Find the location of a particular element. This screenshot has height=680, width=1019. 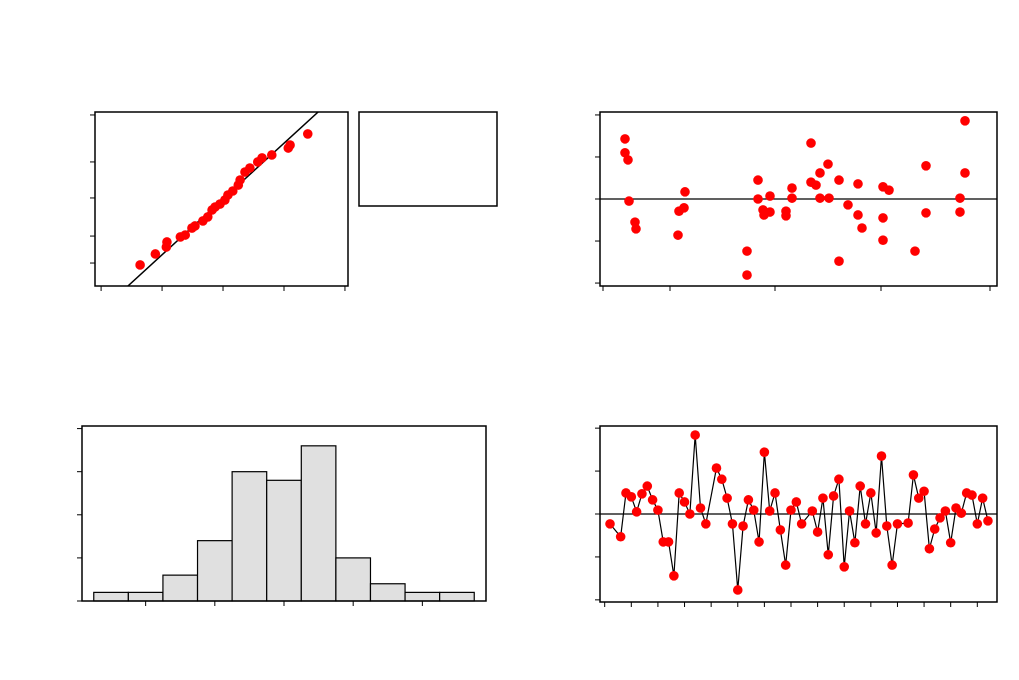

legend-box is located at coordinates (428, 159).